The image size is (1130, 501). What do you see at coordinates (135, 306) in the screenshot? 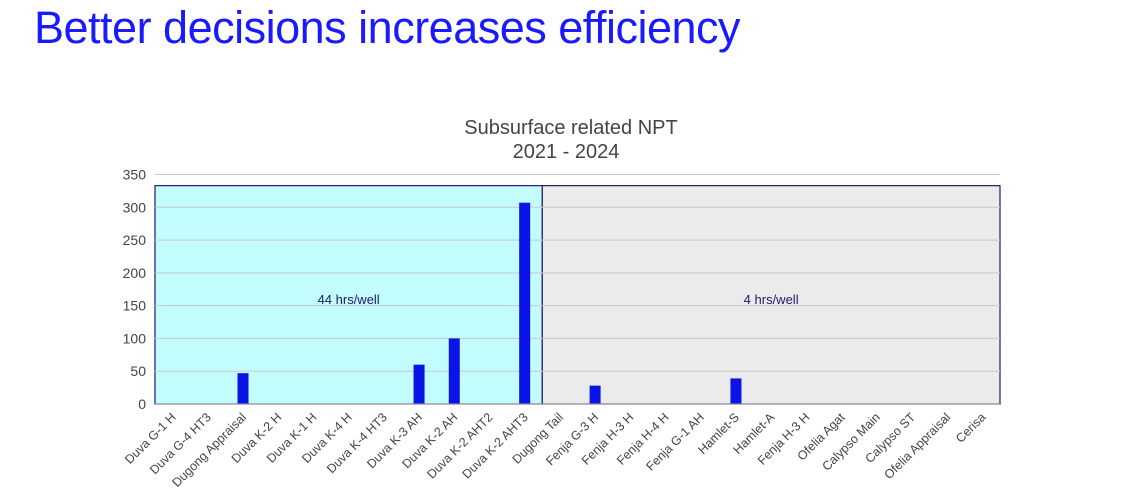
I see `y-tick-label: 150` at bounding box center [135, 306].